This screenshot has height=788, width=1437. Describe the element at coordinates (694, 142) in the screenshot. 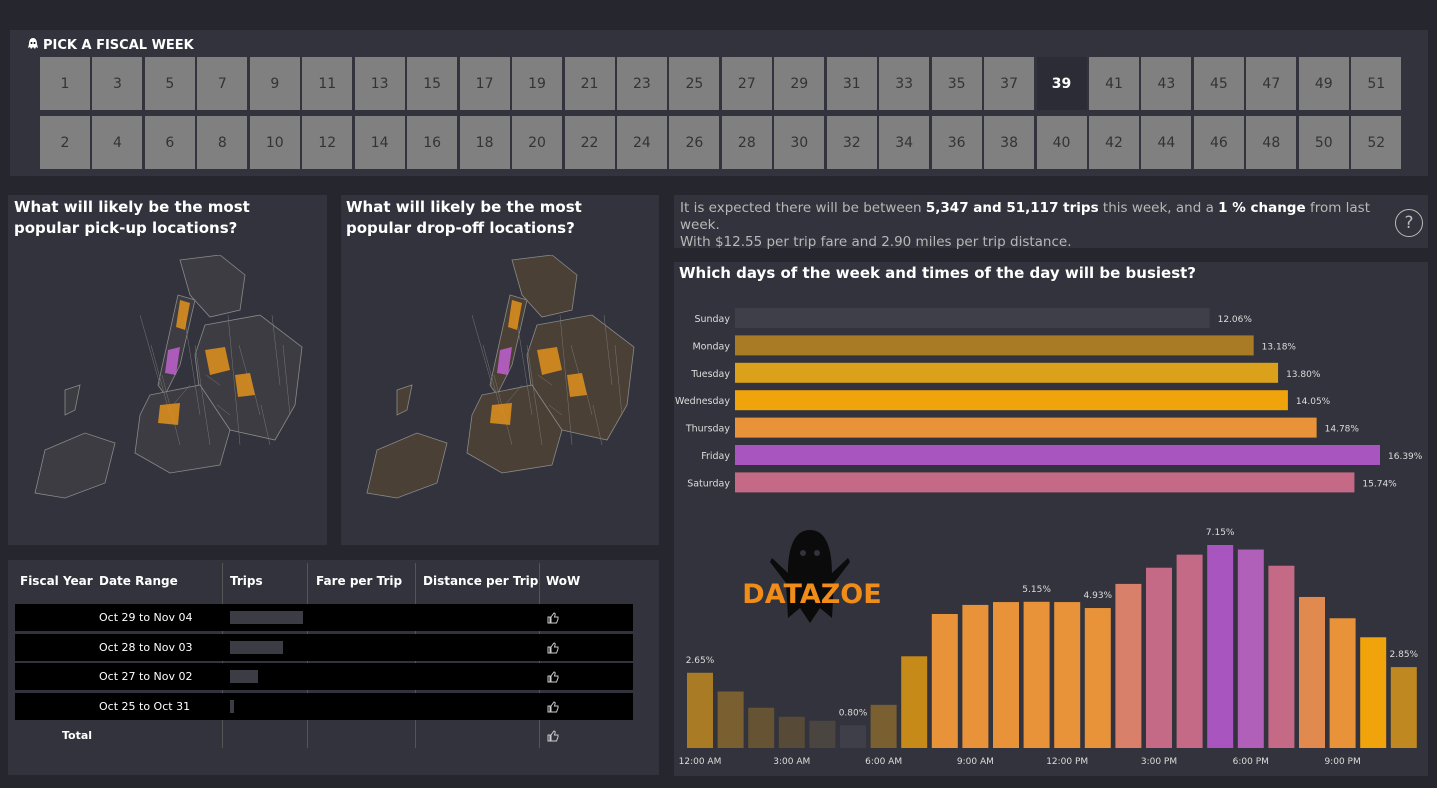

I see `week-button: 26` at that location.